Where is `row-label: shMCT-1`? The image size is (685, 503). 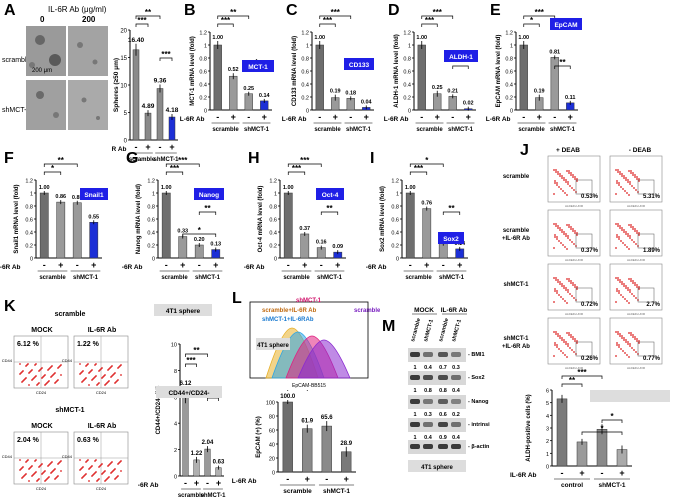
row-label: shMCT-1 is located at coordinates (516, 339).